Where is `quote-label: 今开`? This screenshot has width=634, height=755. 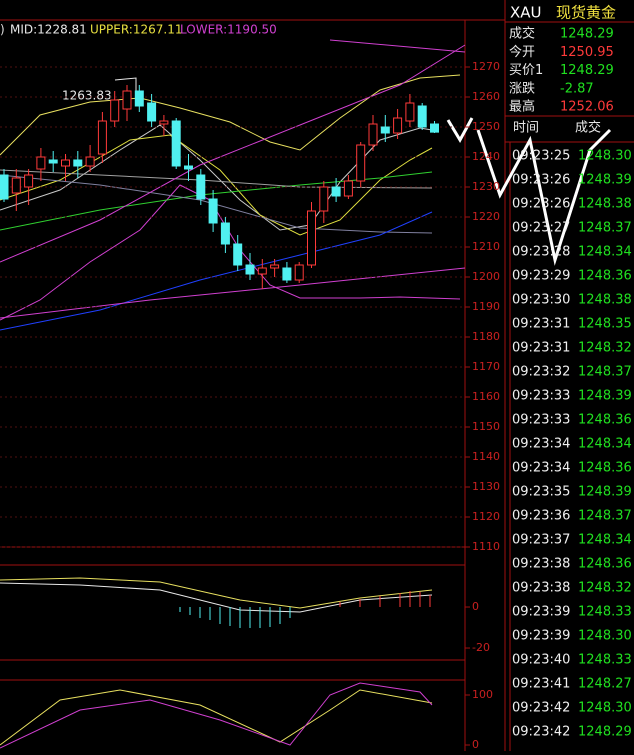 quote-label: 今开 is located at coordinates (522, 52).